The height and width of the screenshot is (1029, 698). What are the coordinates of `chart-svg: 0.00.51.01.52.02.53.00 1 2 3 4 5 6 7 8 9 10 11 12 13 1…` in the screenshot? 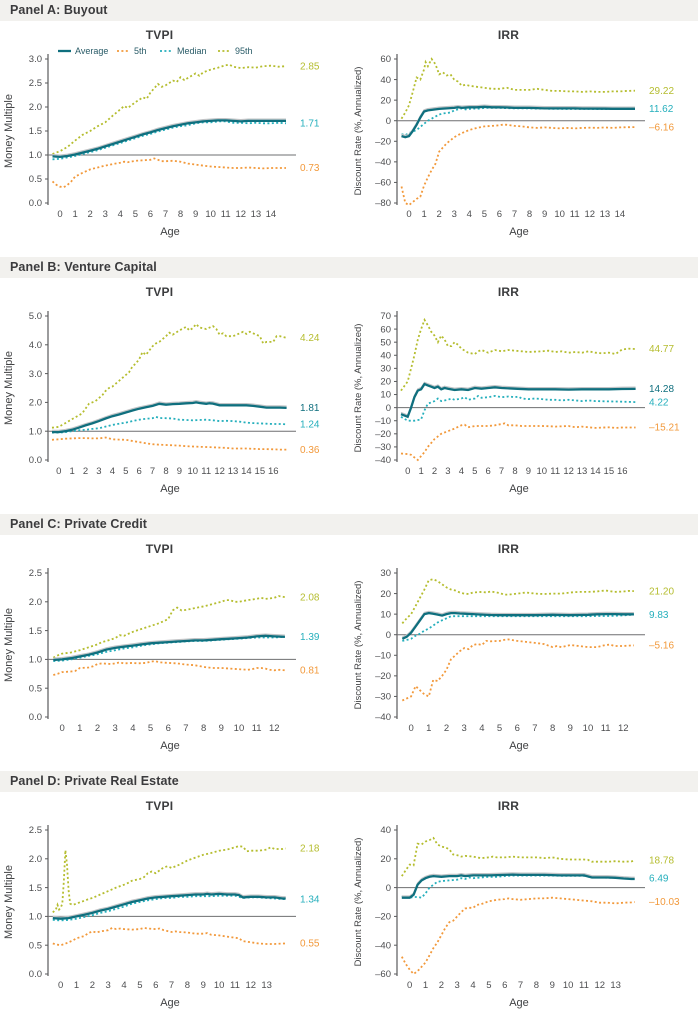 It's located at (161, 142).